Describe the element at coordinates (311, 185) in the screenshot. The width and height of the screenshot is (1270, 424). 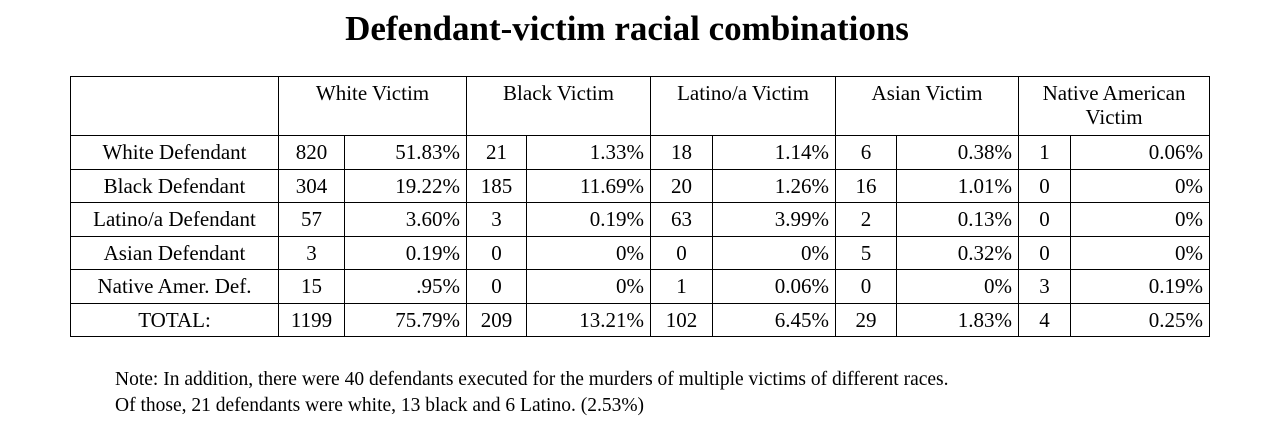
I see `count-cell: 304` at that location.